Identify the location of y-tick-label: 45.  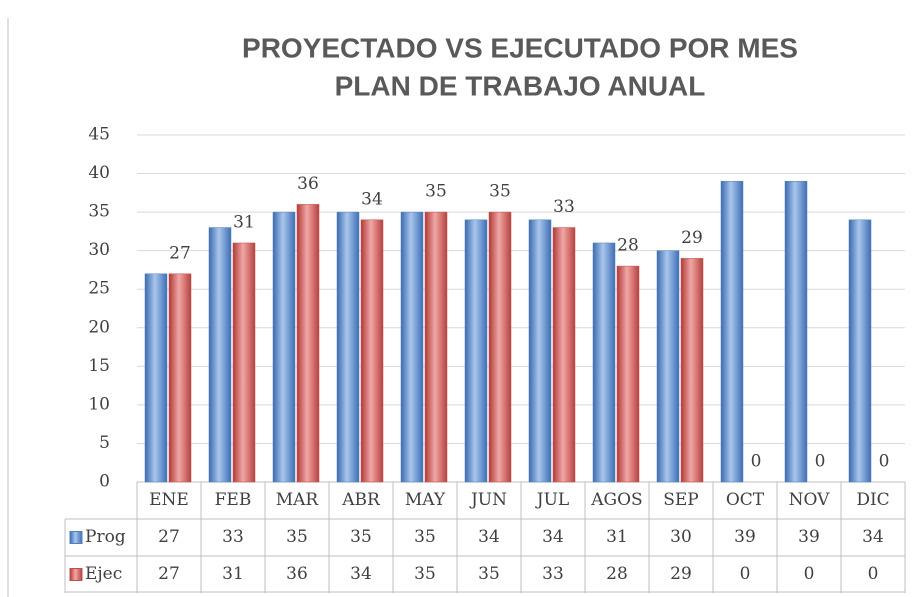
(99, 135).